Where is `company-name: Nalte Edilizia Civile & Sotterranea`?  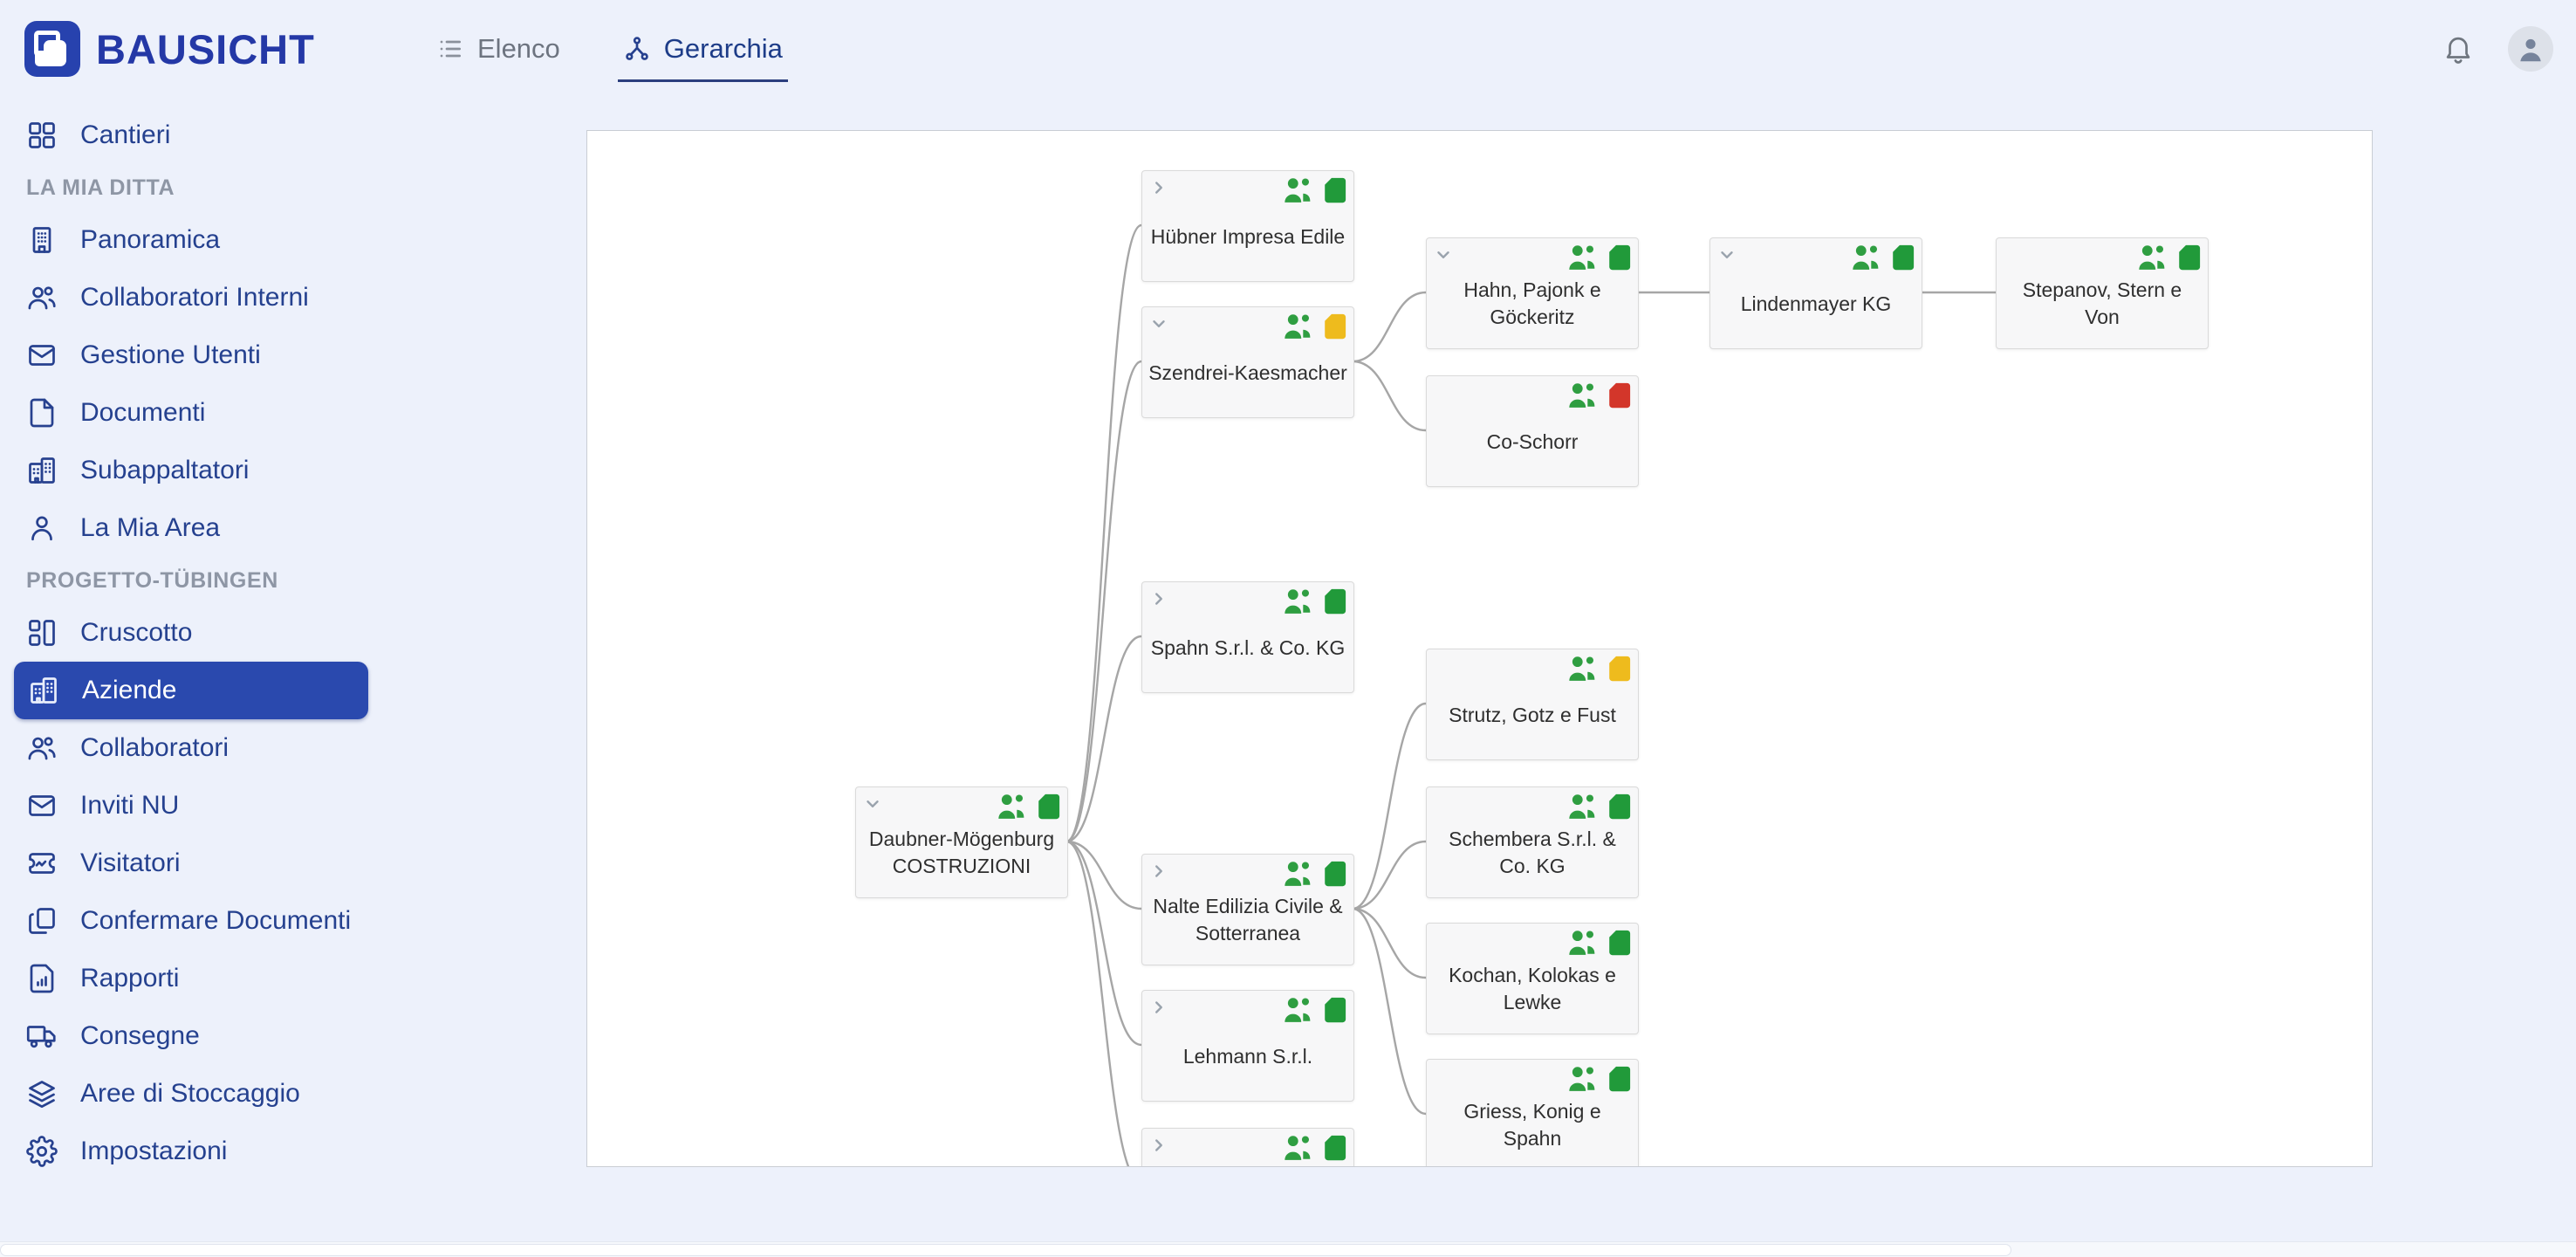
company-name: Nalte Edilizia Civile & Sotterranea is located at coordinates (1248, 919).